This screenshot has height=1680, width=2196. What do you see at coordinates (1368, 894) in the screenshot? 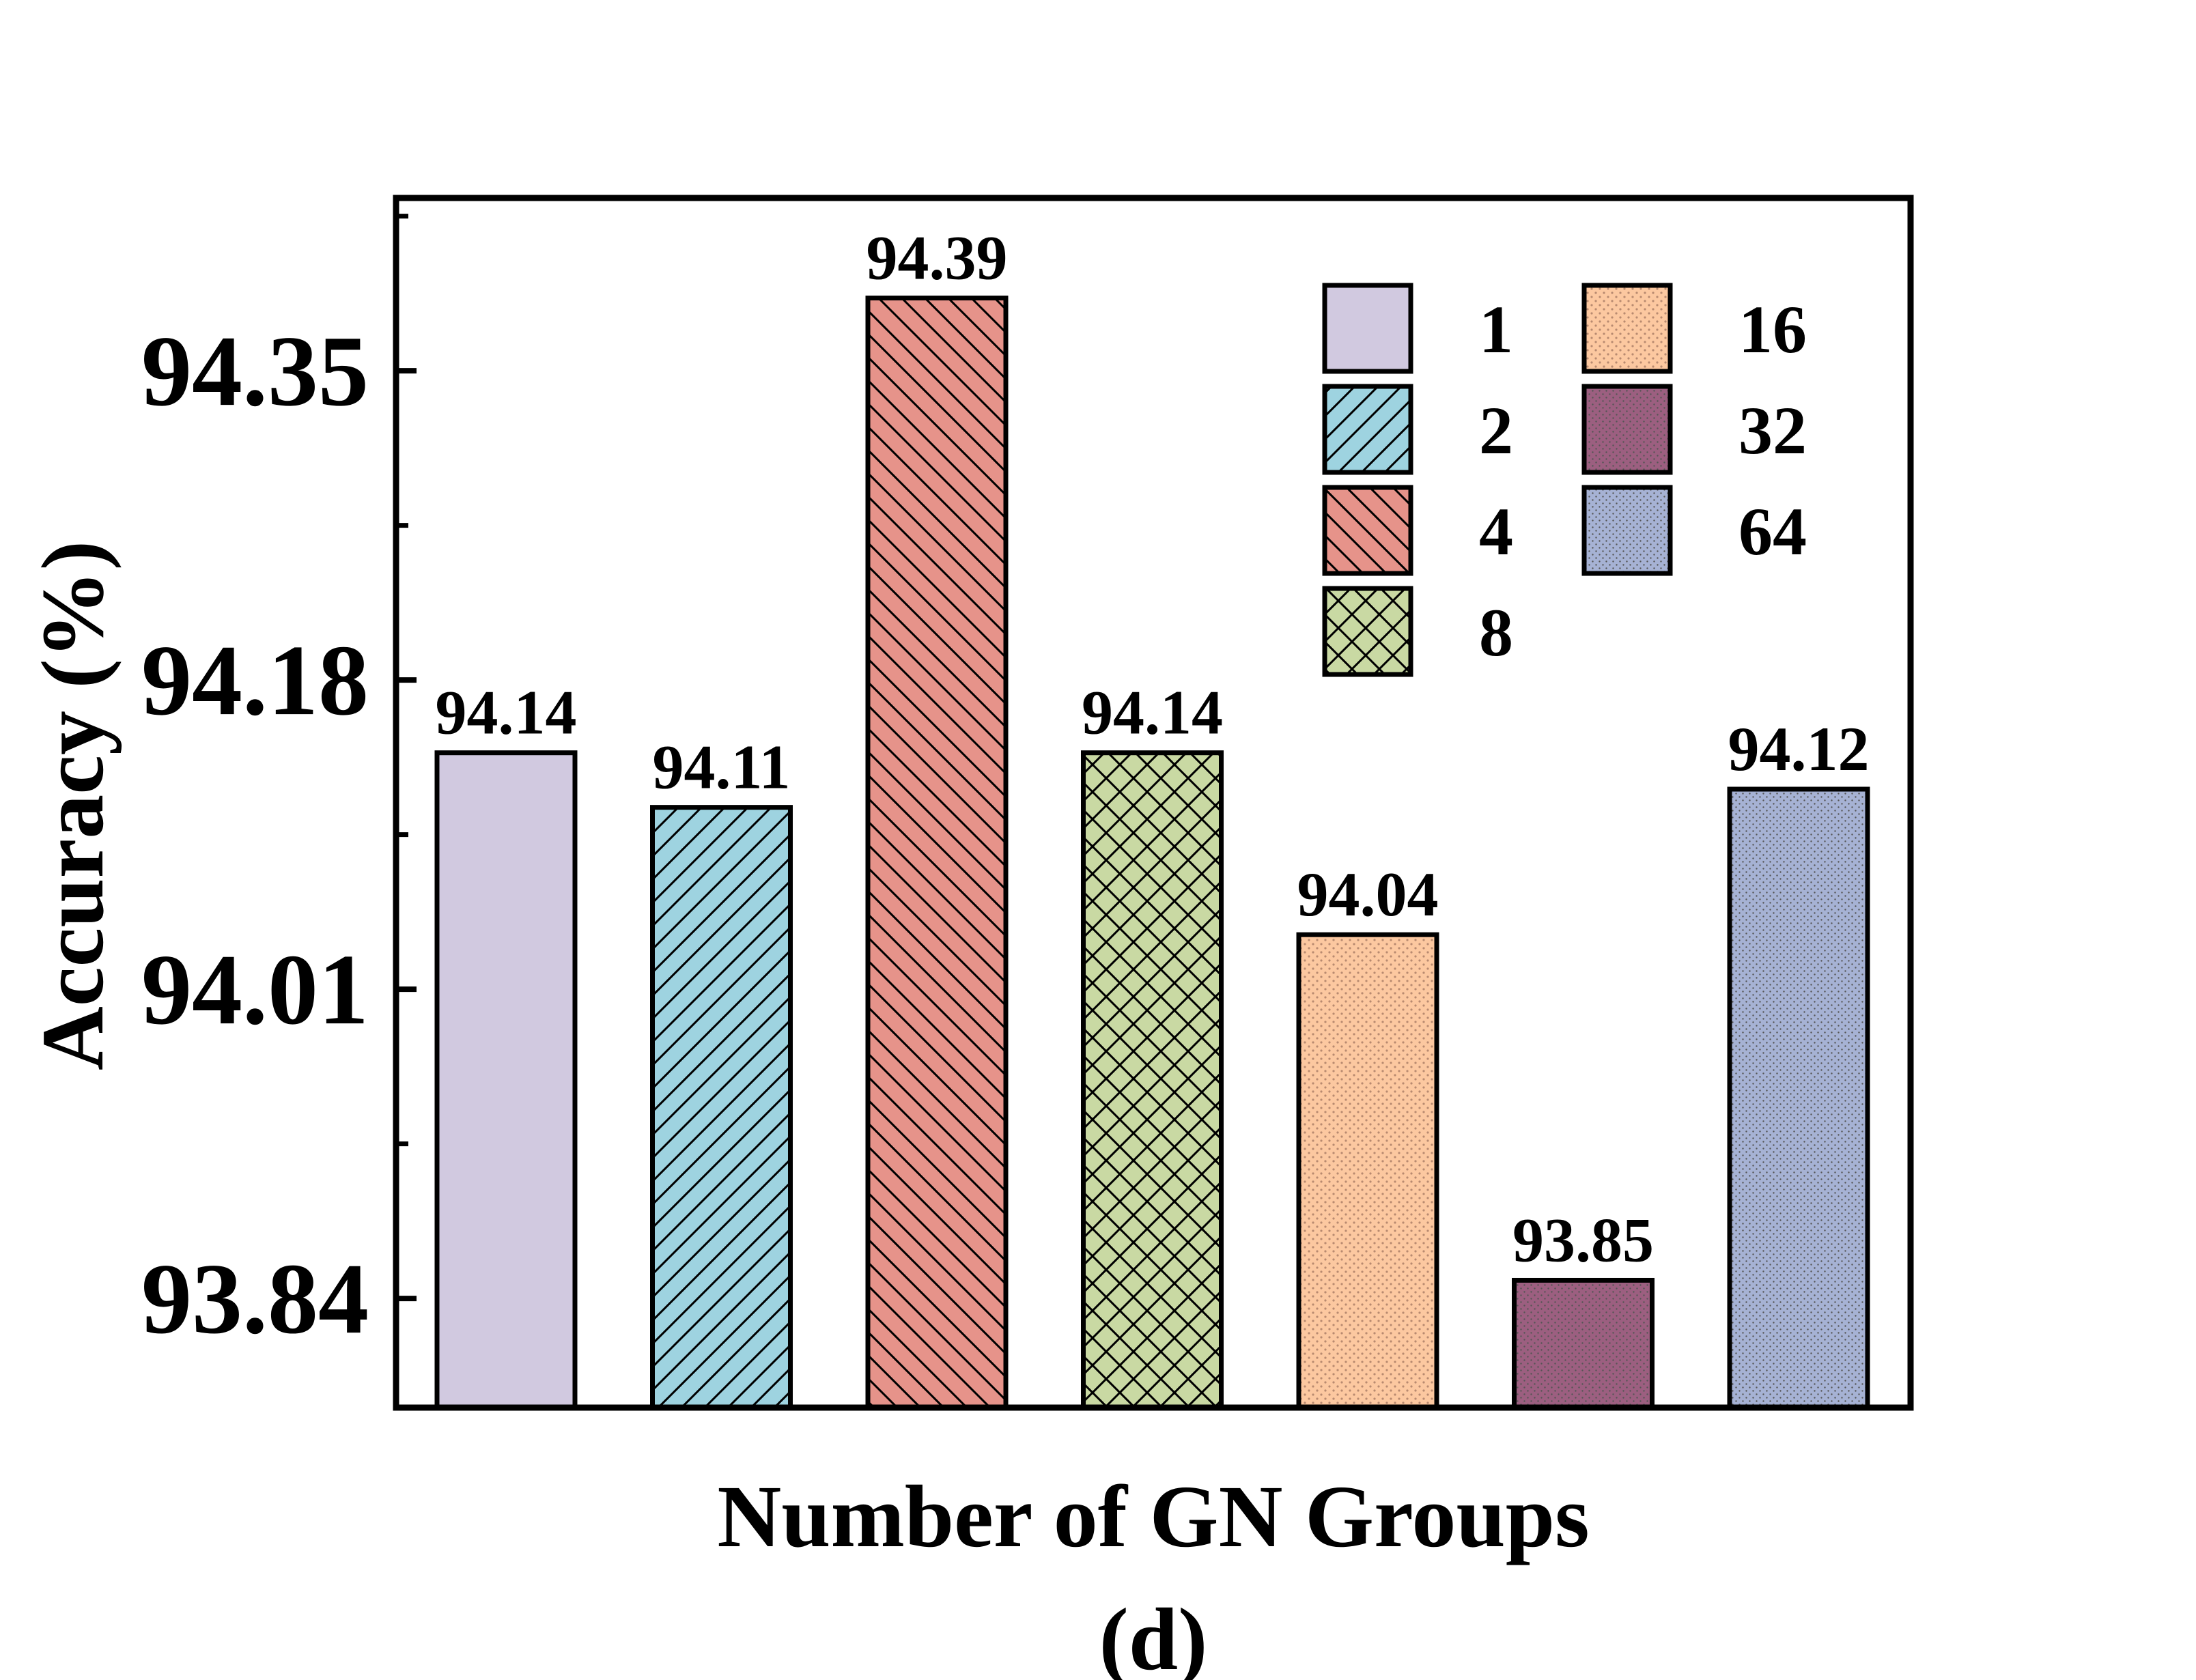
I see `data-label-16: 94.04` at bounding box center [1368, 894].